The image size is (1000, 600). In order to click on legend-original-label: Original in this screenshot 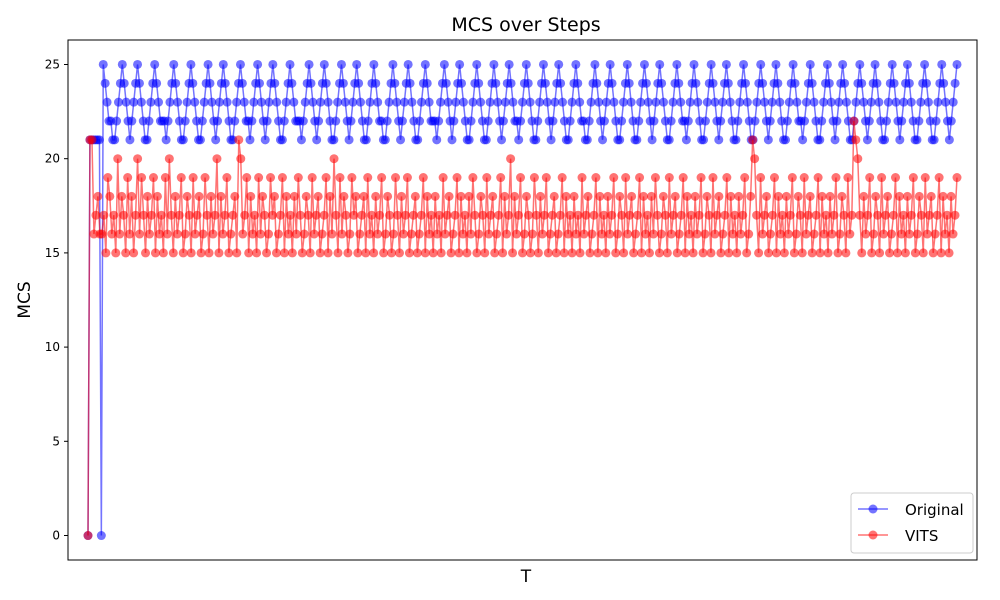, I will do `click(934, 510)`.